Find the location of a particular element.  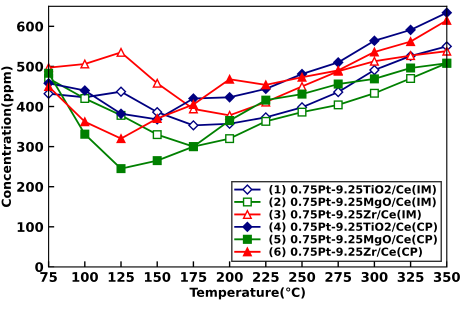

x-tick-label: 75 is located at coordinates (48, 277).